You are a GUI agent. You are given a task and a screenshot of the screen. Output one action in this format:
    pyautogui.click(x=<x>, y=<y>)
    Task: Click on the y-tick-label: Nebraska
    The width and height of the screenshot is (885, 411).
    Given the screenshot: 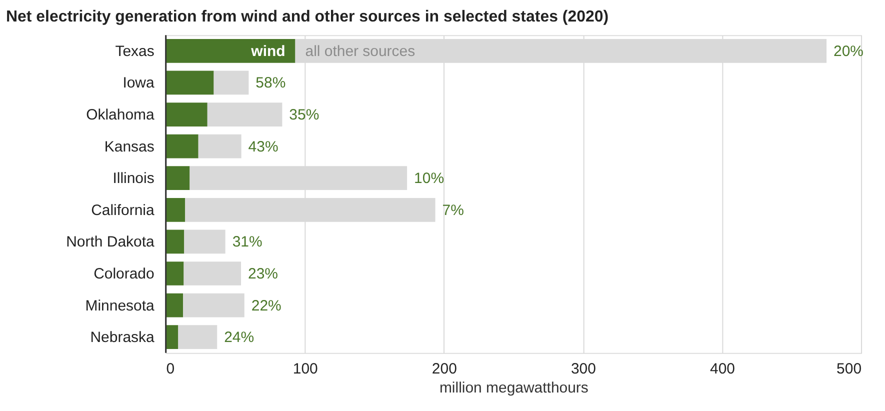 What is the action you would take?
    pyautogui.click(x=122, y=337)
    